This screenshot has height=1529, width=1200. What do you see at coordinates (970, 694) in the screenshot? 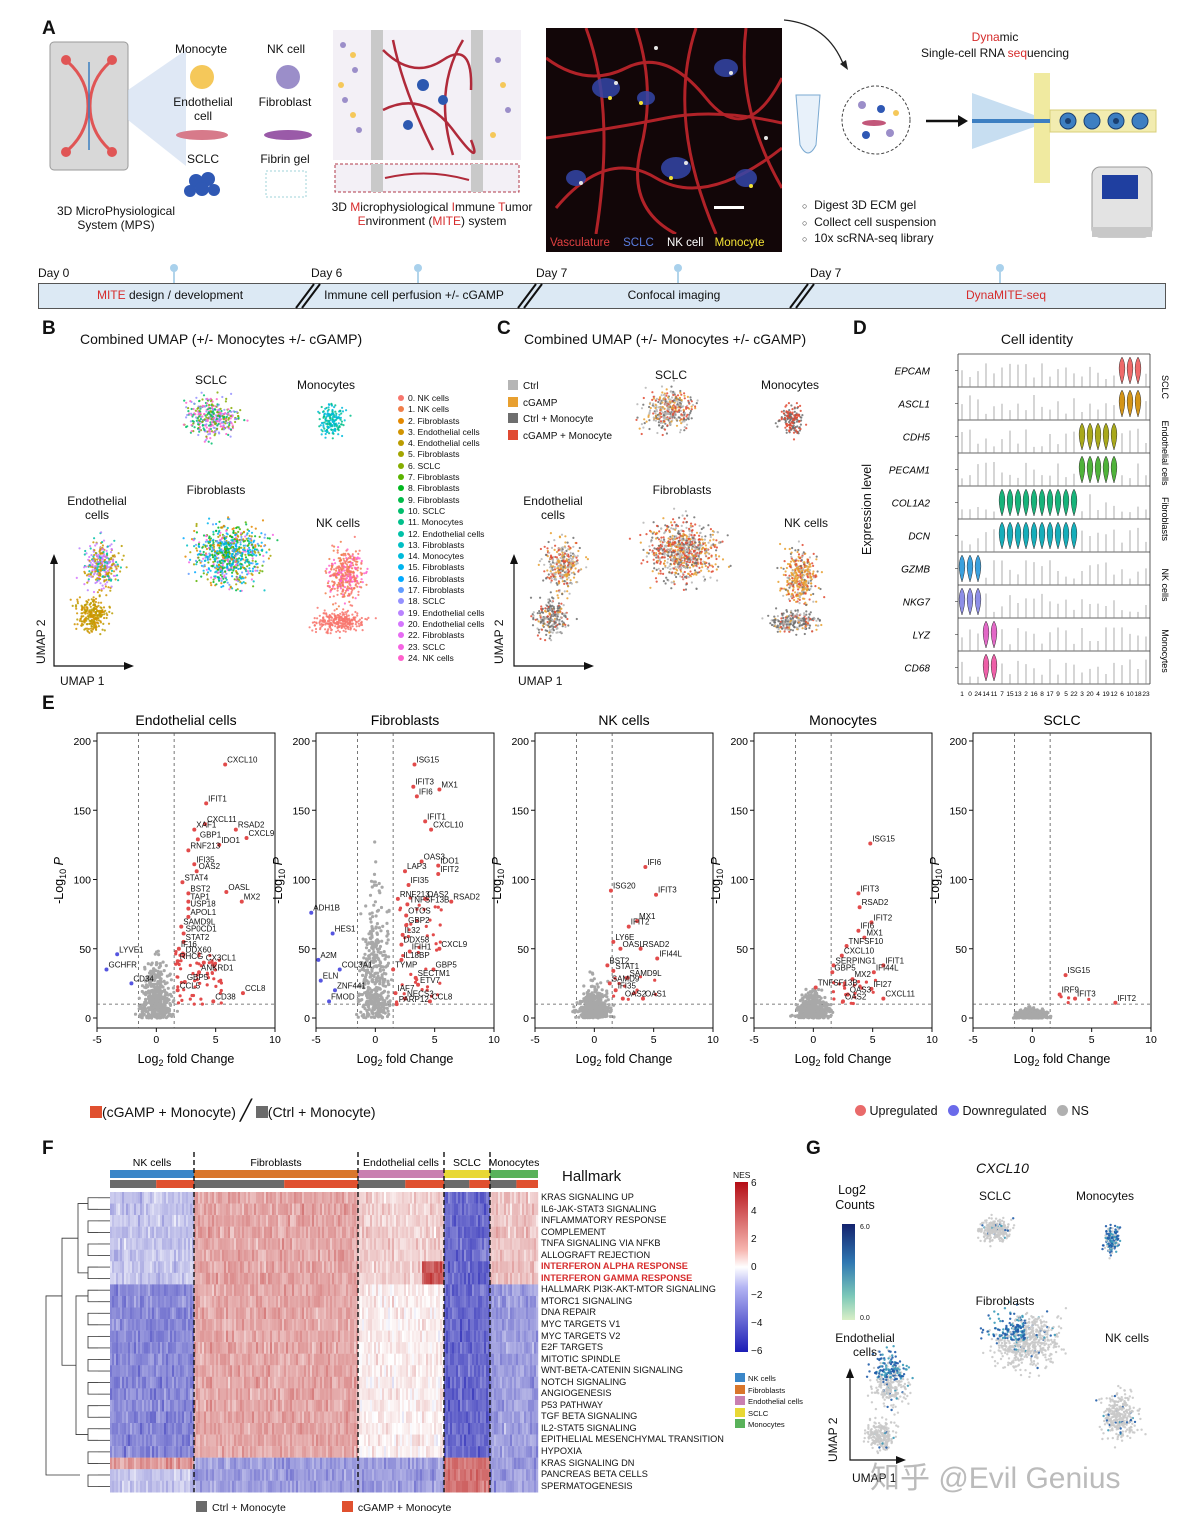
I see `violin-xtick: 0` at bounding box center [970, 694].